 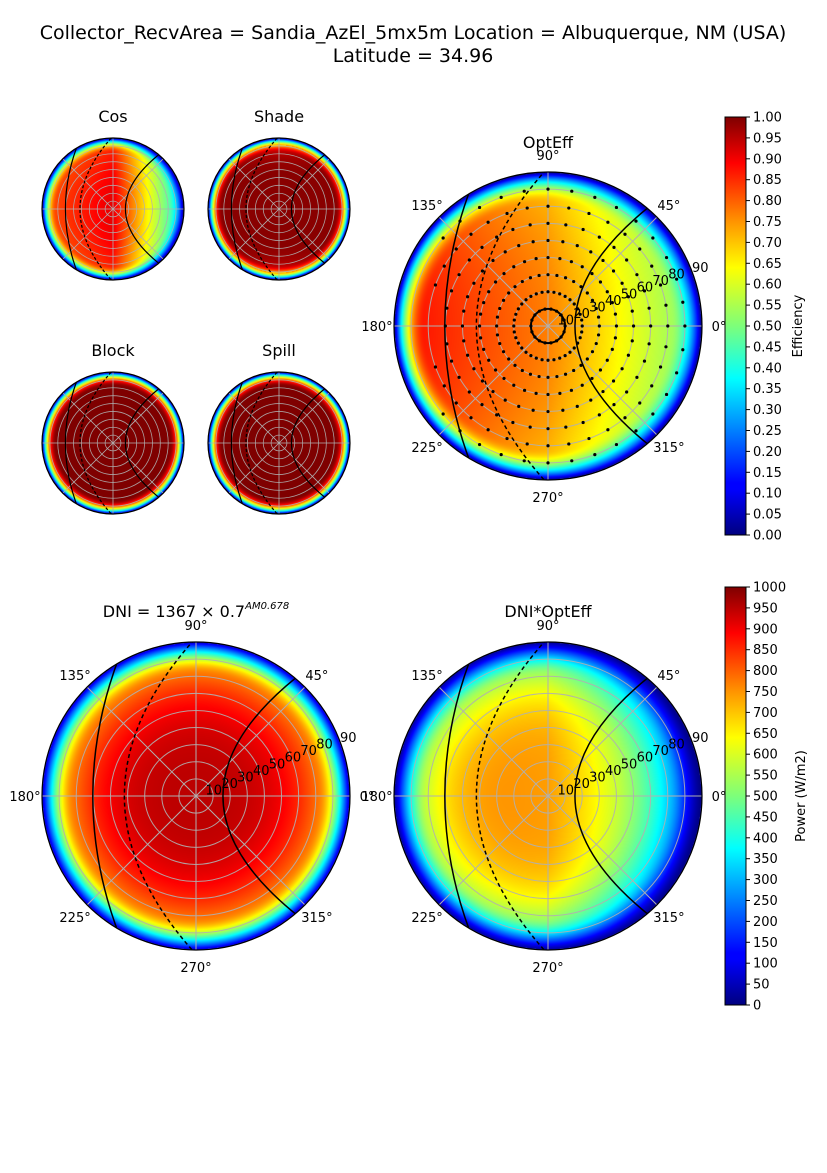 What do you see at coordinates (151, 443) in the screenshot?
I see `block-summer-sun-path` at bounding box center [151, 443].